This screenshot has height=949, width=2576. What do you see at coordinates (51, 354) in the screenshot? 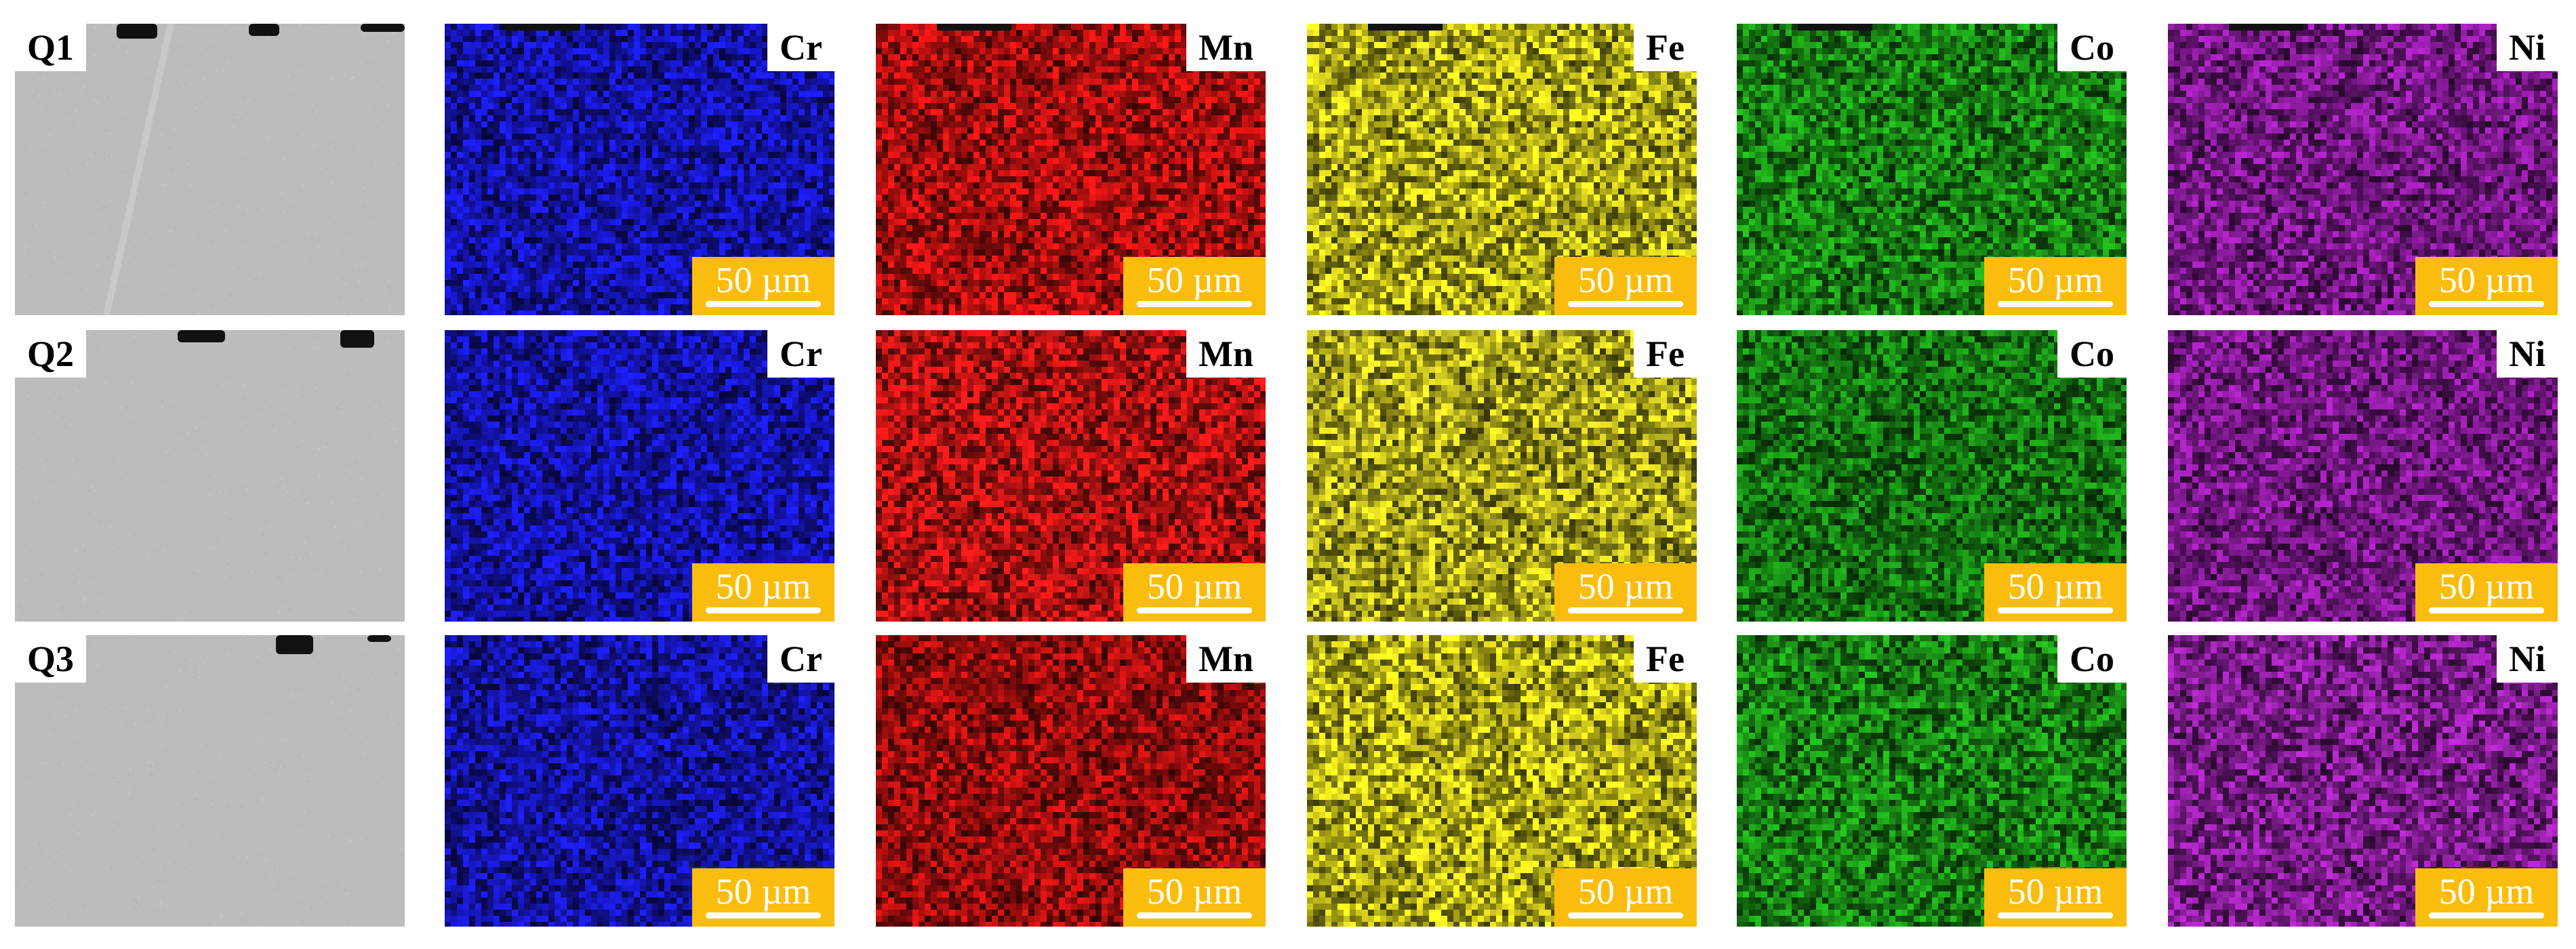
I see `row-label-q2: Q2` at bounding box center [51, 354].